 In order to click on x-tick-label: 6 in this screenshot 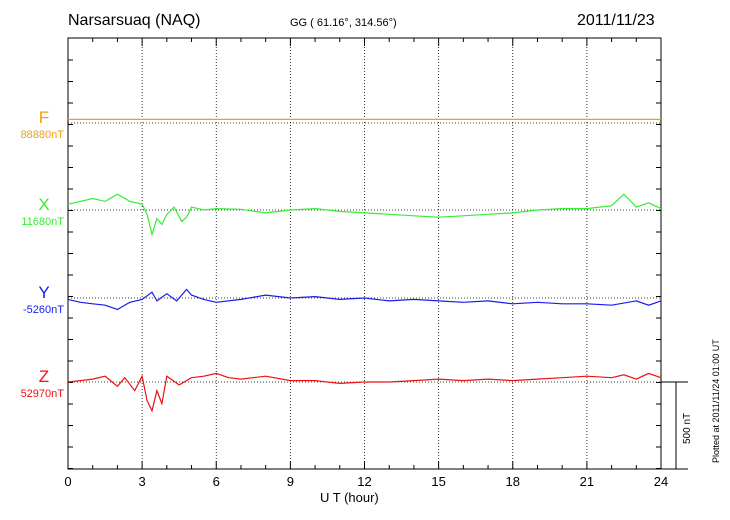, I will do `click(216, 481)`.